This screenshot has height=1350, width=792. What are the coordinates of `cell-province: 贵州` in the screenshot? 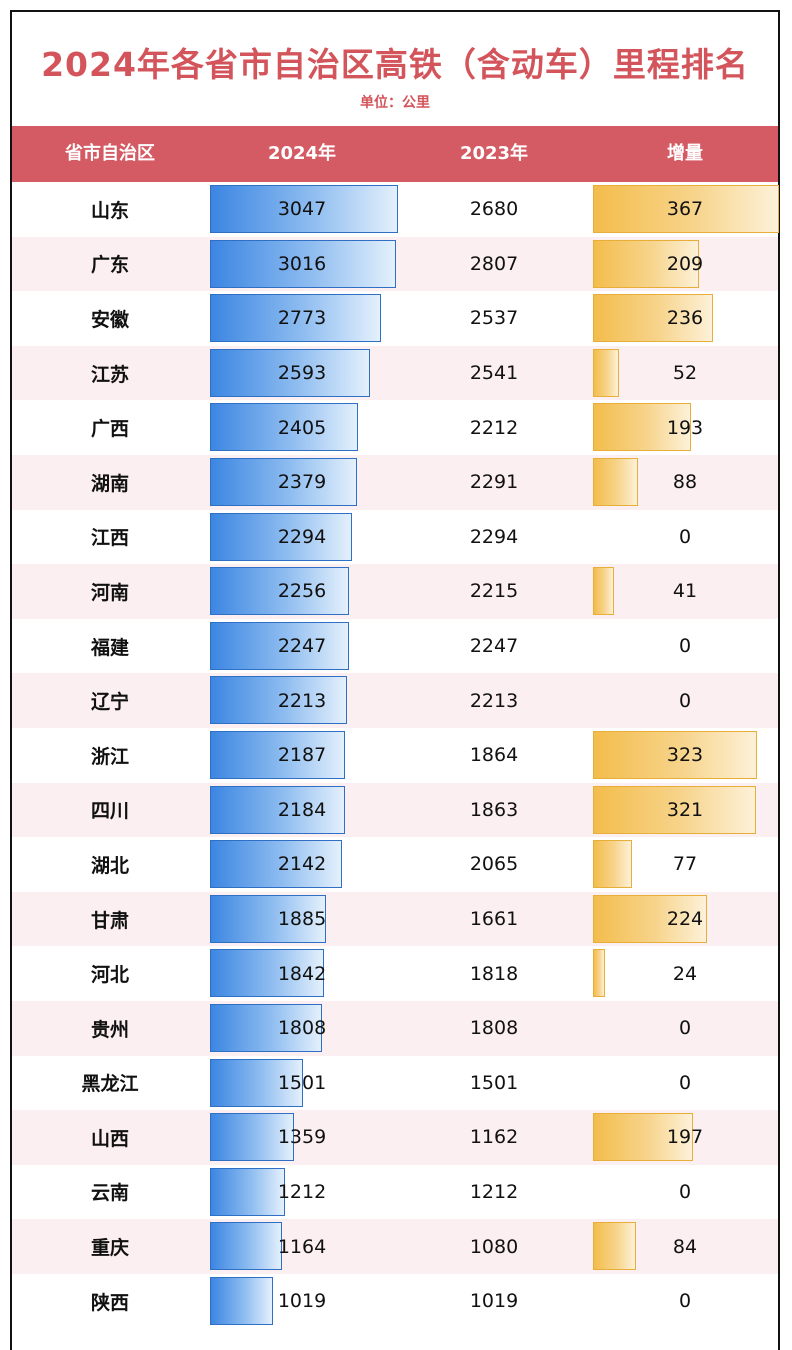 It's located at (110, 1028).